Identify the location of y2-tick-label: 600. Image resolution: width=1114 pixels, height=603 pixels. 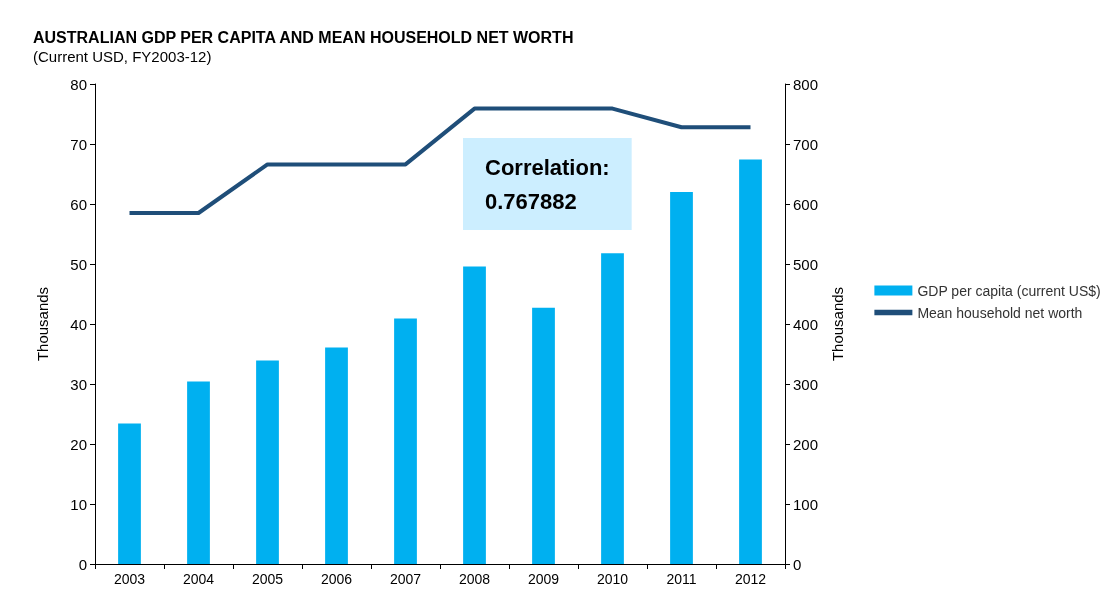
(806, 204).